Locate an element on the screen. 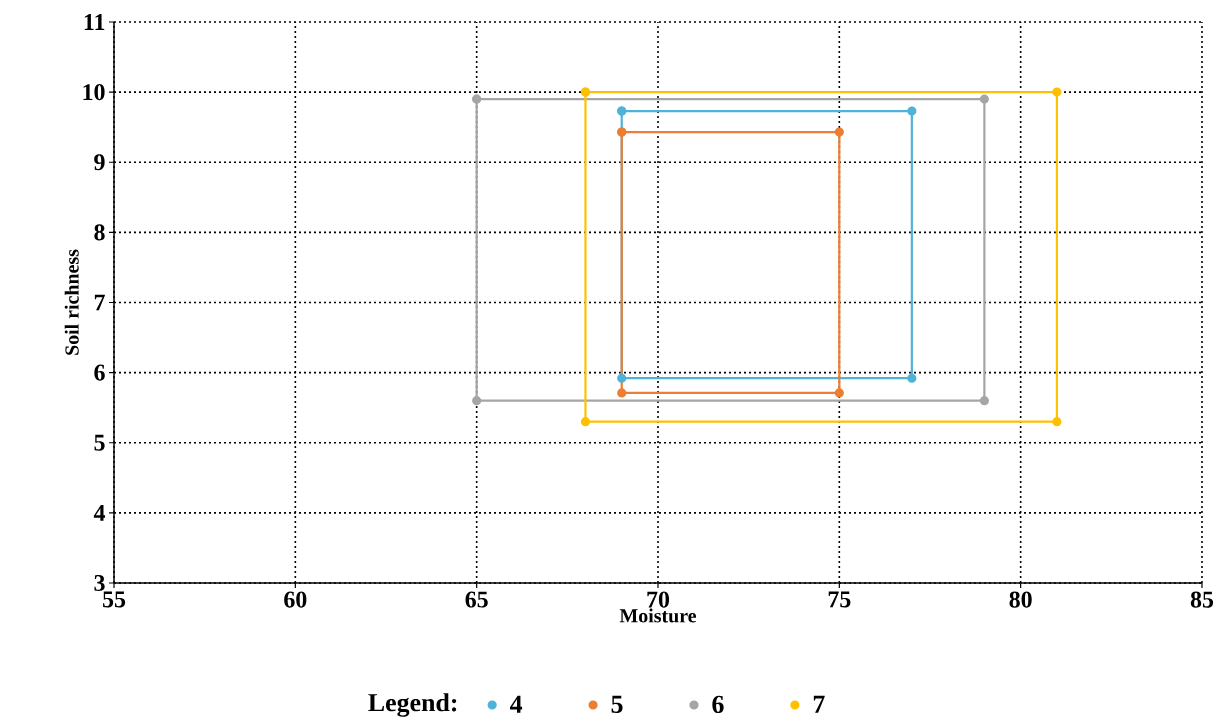 This screenshot has width=1229, height=724. x-tick-label: 60 is located at coordinates (295, 599).